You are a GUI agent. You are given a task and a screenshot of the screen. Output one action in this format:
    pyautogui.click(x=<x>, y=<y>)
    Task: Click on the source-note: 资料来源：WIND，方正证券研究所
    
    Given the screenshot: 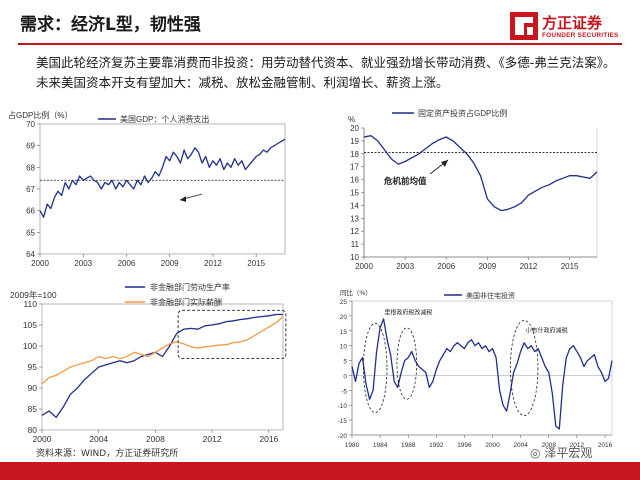 What is the action you would take?
    pyautogui.click(x=107, y=454)
    